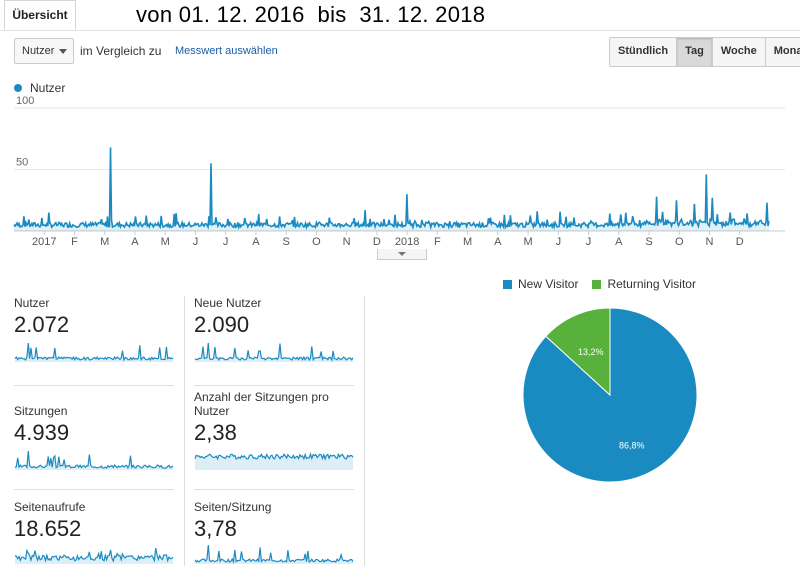 The height and width of the screenshot is (580, 800). Describe the element at coordinates (651, 284) in the screenshot. I see `legend-label: Returning Visitor` at that location.